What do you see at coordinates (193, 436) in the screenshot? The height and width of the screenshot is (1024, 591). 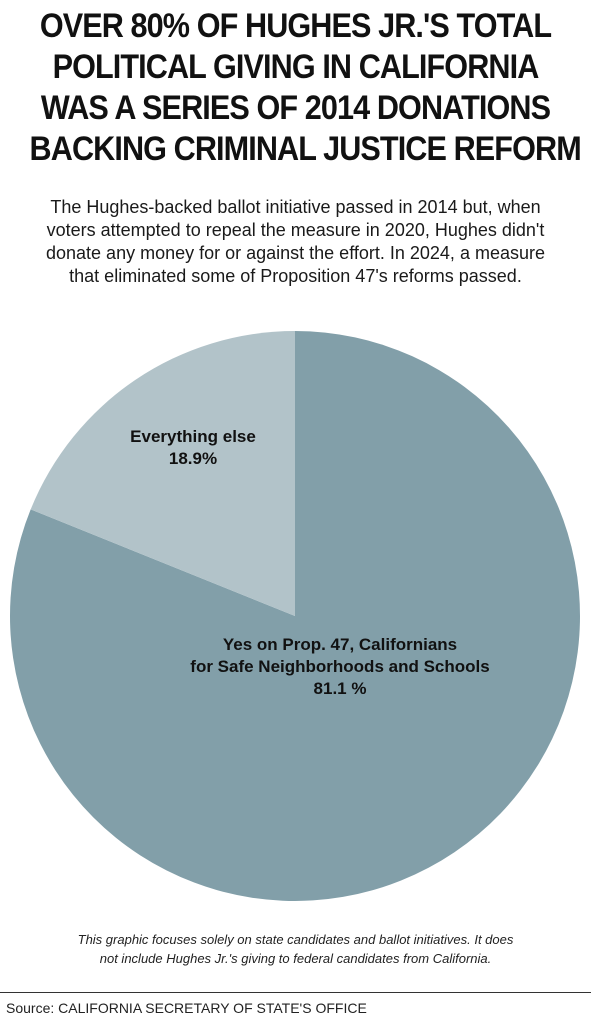 I see `slice-name-label-everything-else: Everything else` at bounding box center [193, 436].